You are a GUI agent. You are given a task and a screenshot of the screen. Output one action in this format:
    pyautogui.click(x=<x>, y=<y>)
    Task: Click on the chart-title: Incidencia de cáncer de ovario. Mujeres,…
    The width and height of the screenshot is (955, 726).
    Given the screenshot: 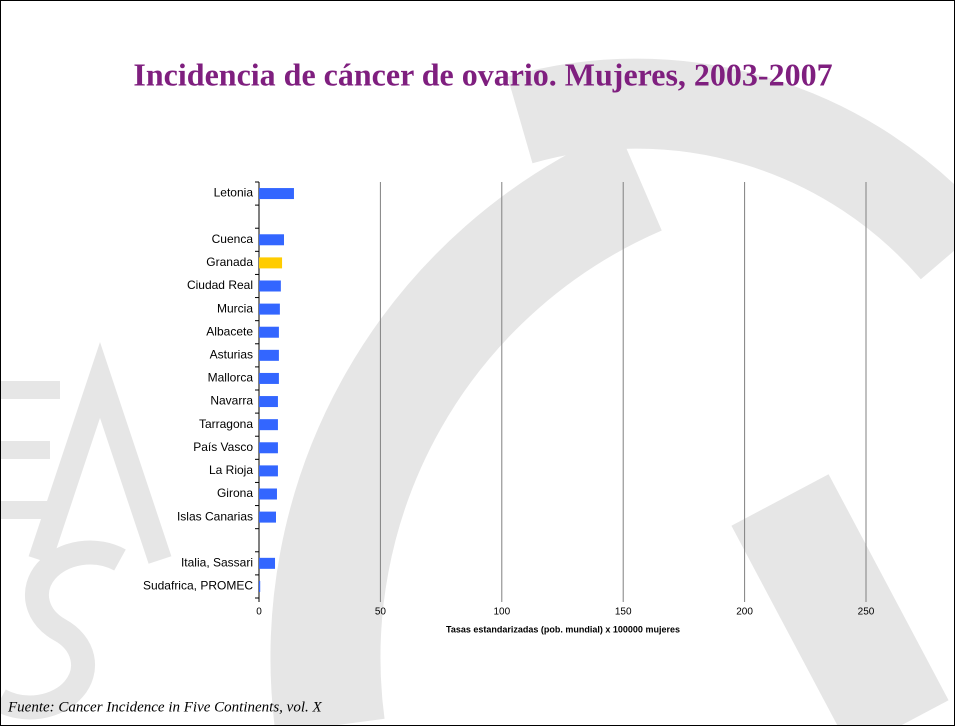 What is the action you would take?
    pyautogui.click(x=482, y=74)
    